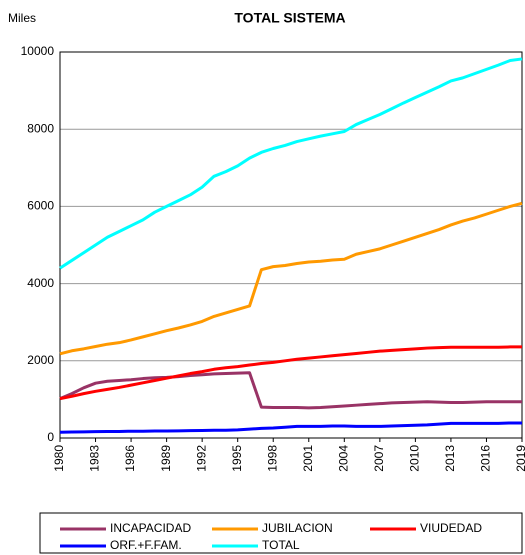 This screenshot has width=525, height=555. Describe the element at coordinates (146, 545) in the screenshot. I see `legend-label: ORF.+F.FAM.` at that location.